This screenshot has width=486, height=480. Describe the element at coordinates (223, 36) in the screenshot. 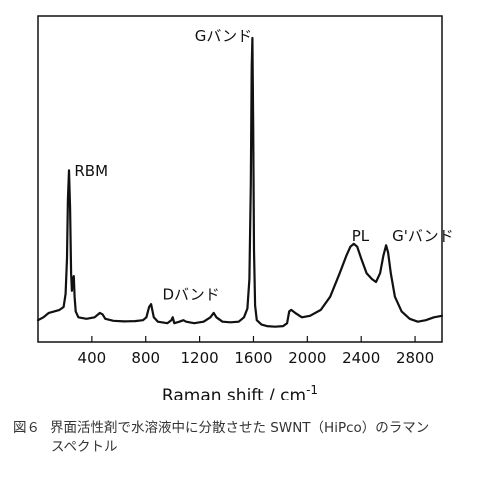

I see `annotation-1: Gバンド` at that location.